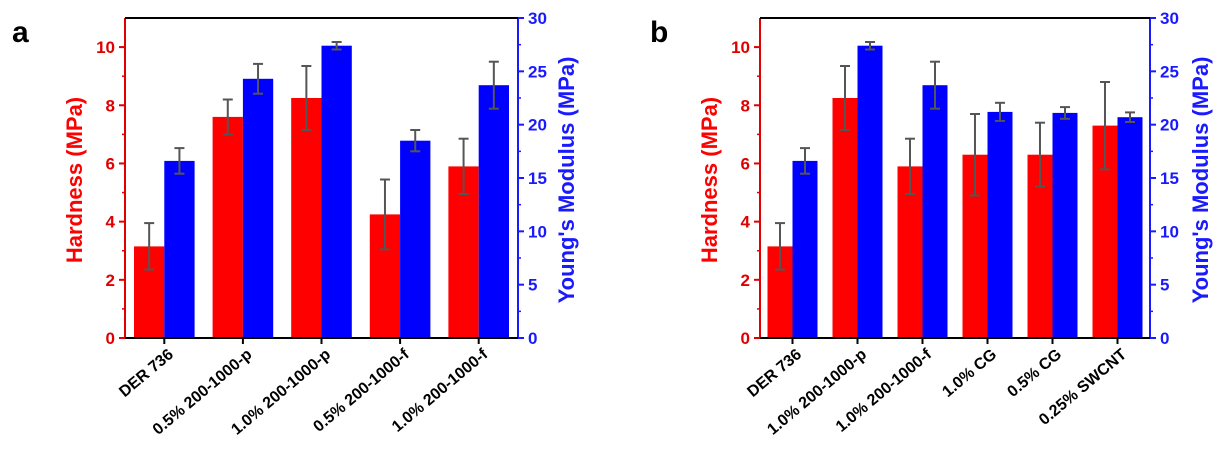 Image resolution: width=1229 pixels, height=470 pixels. Describe the element at coordinates (20, 32) in the screenshot. I see `panel-label-a: a` at that location.